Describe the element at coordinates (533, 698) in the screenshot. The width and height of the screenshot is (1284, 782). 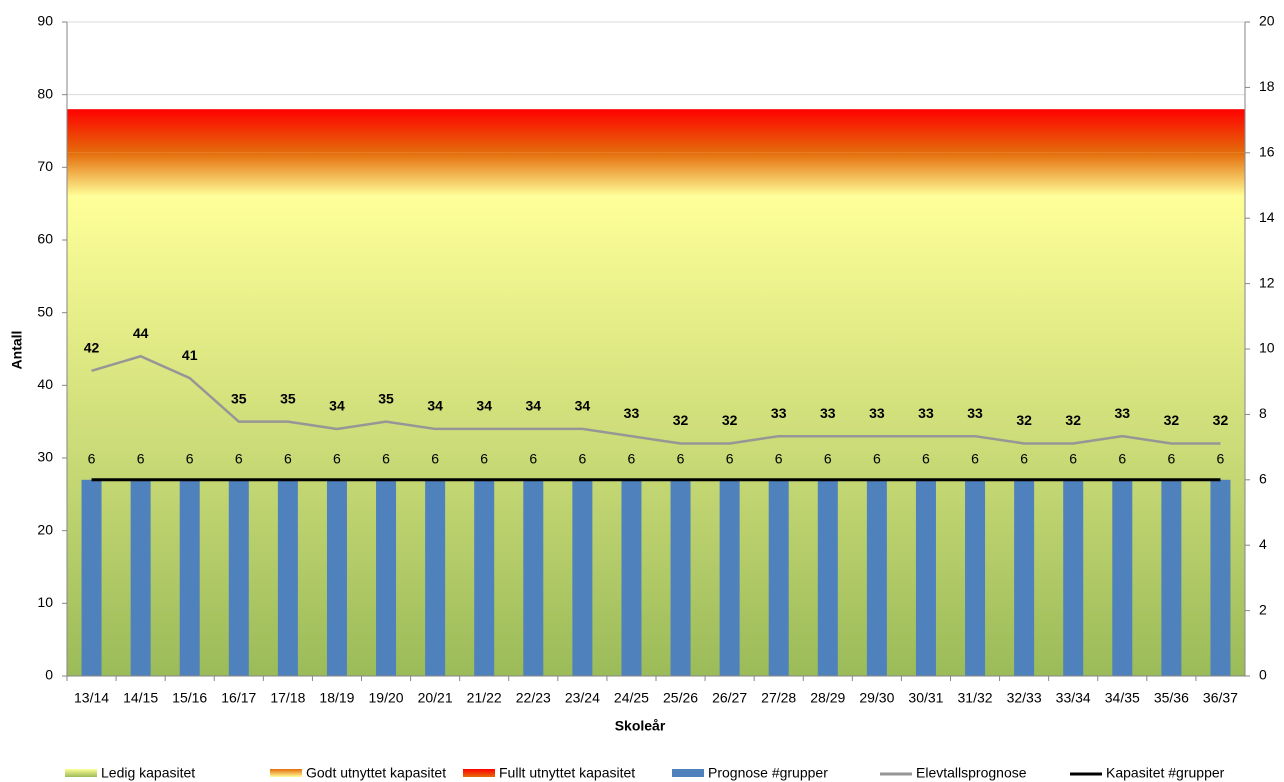
I see `x-tick-label: 22/23` at that location.